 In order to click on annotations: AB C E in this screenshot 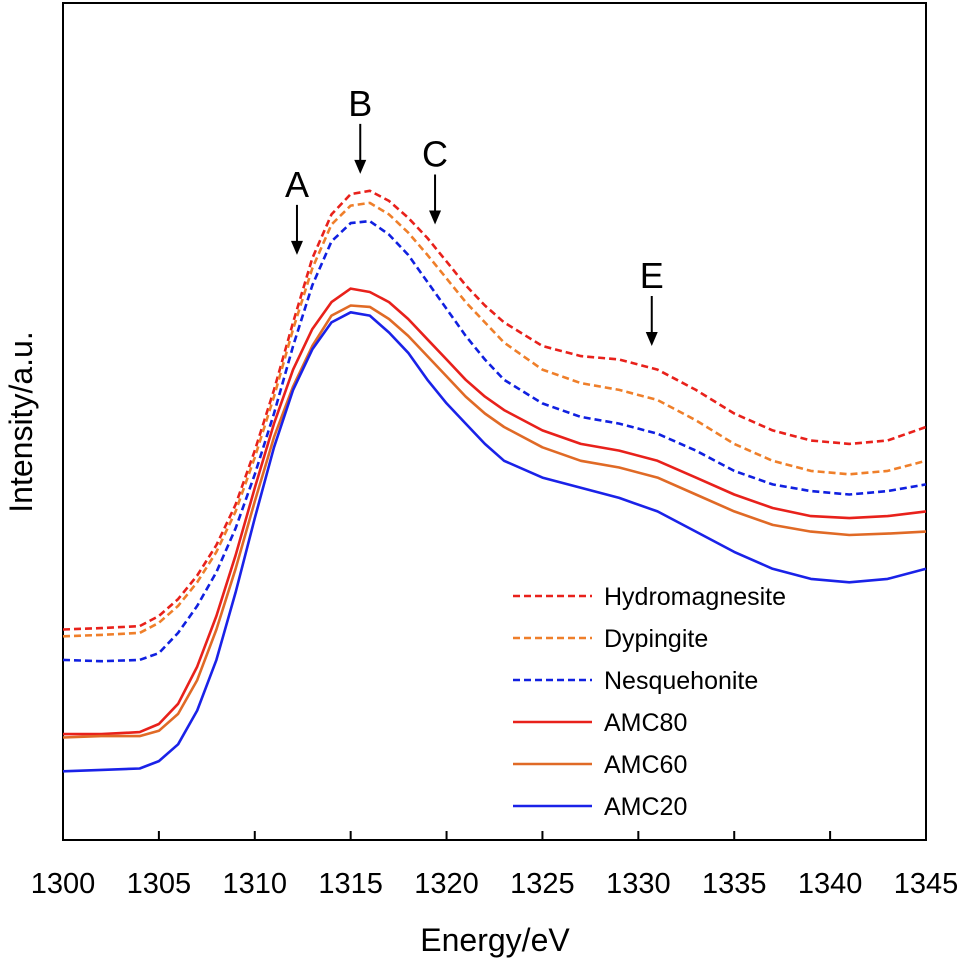, I will do `click(474, 214)`.